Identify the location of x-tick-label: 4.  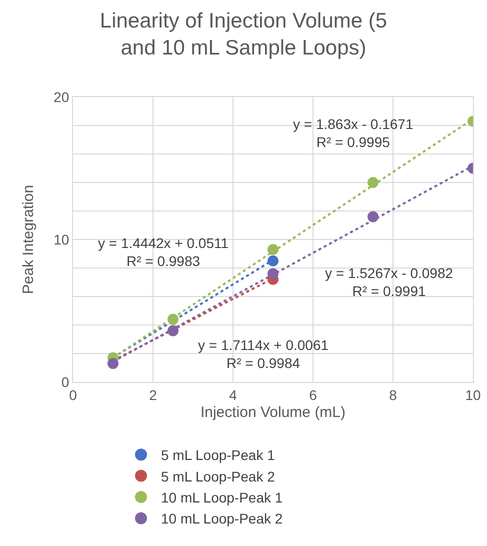
(233, 394).